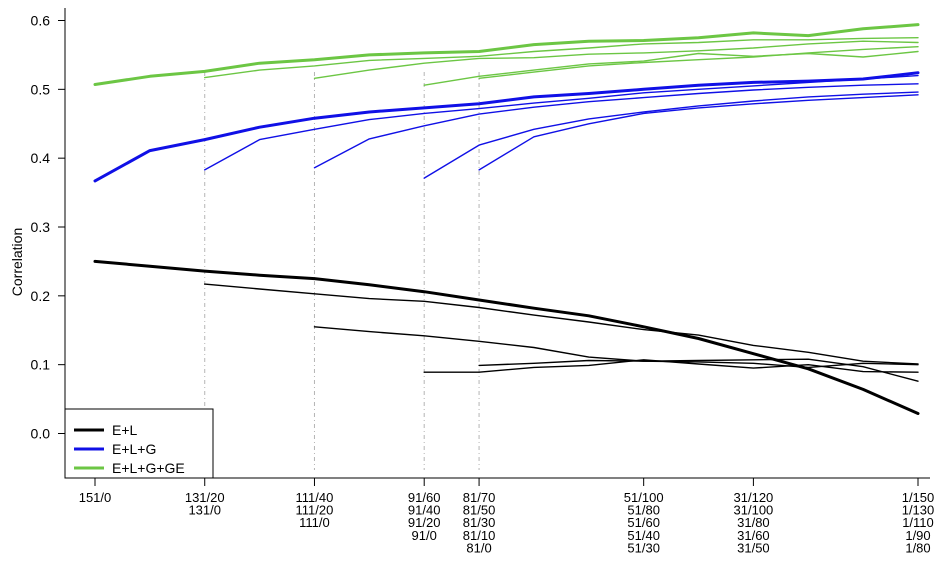  What do you see at coordinates (918, 522) in the screenshot?
I see `x-tick-label: 1/110` at bounding box center [918, 522].